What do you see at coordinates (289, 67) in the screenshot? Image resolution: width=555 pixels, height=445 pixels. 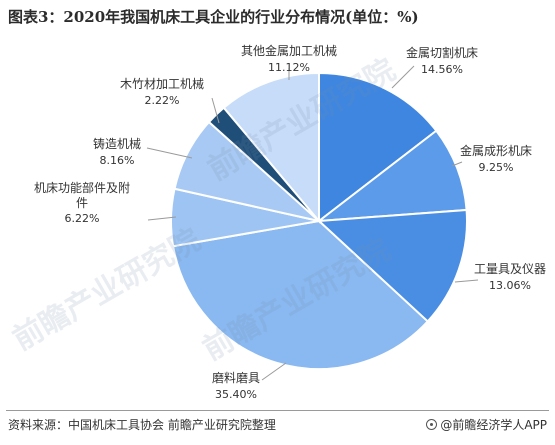 I see `slice-value-label: 11.12%` at bounding box center [289, 67].